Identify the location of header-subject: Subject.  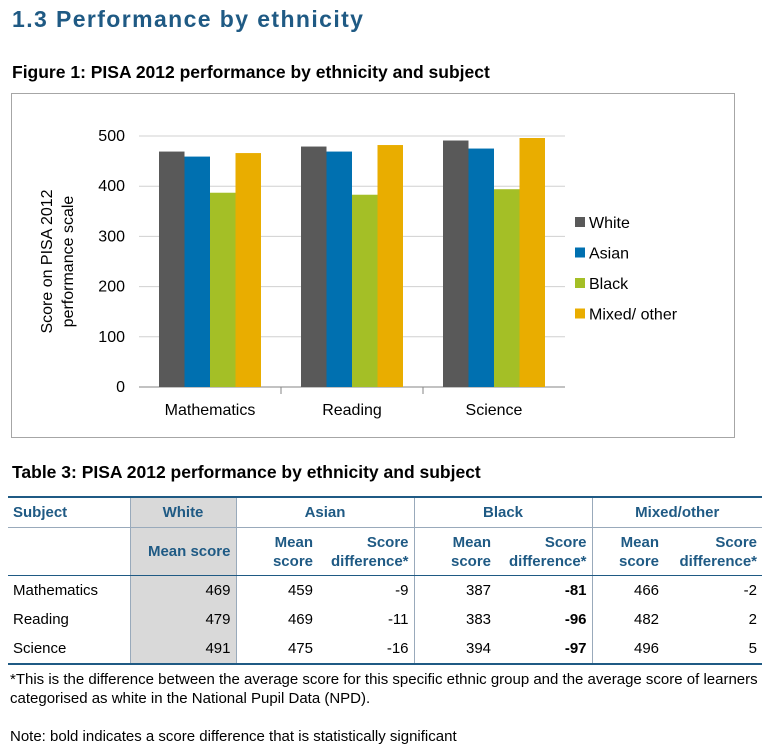
(69, 512).